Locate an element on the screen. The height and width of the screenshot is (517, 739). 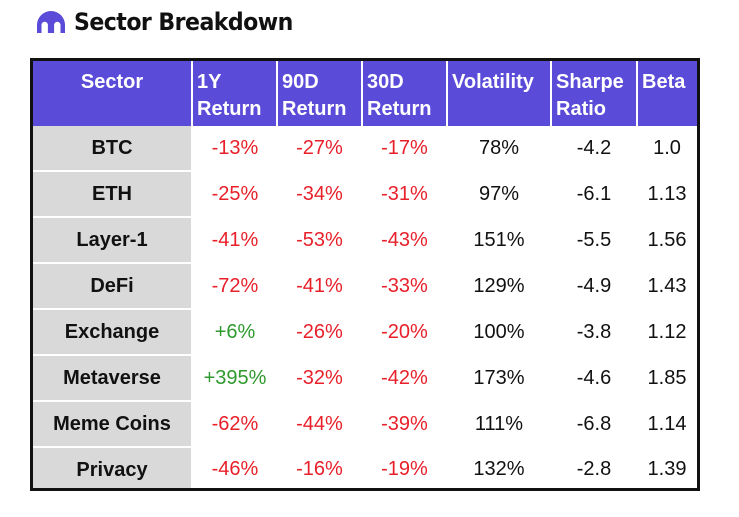
column-header: 30D Return is located at coordinates (405, 93).